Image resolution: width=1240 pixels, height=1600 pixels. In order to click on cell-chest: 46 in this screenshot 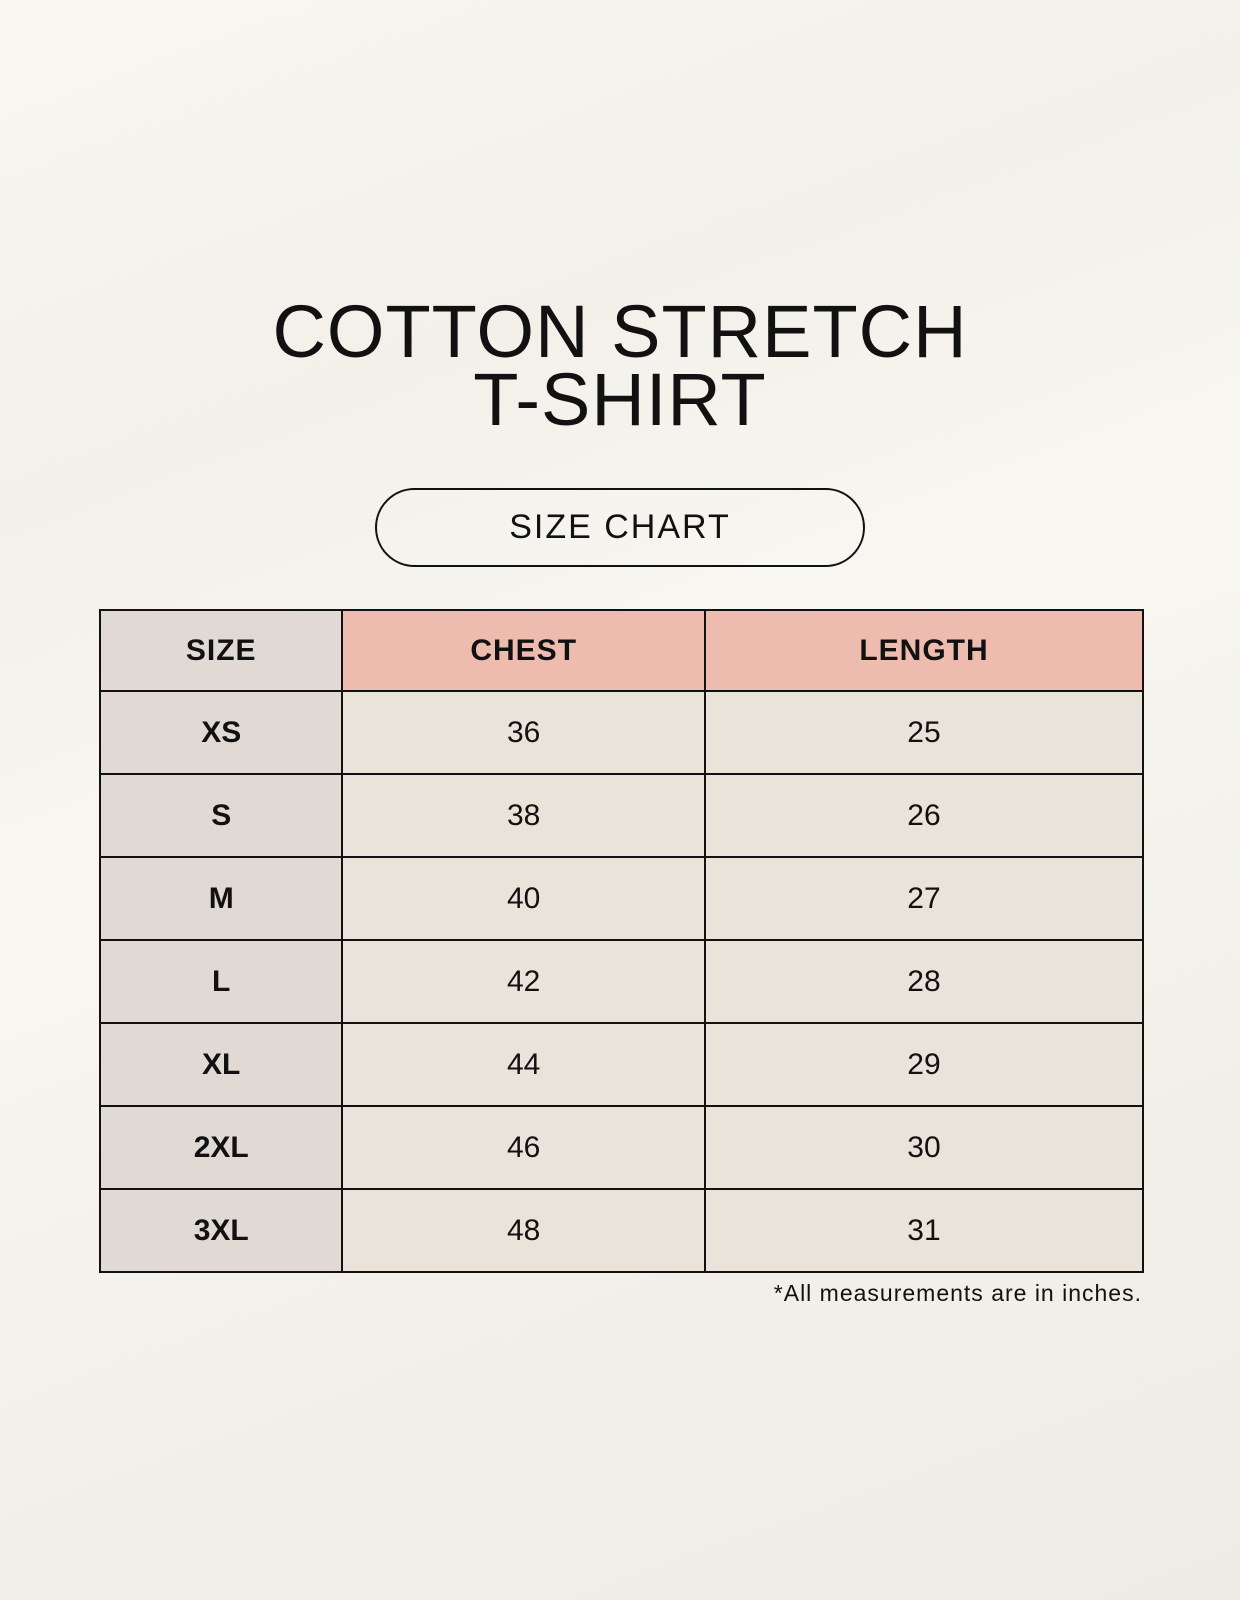, I will do `click(523, 1147)`.